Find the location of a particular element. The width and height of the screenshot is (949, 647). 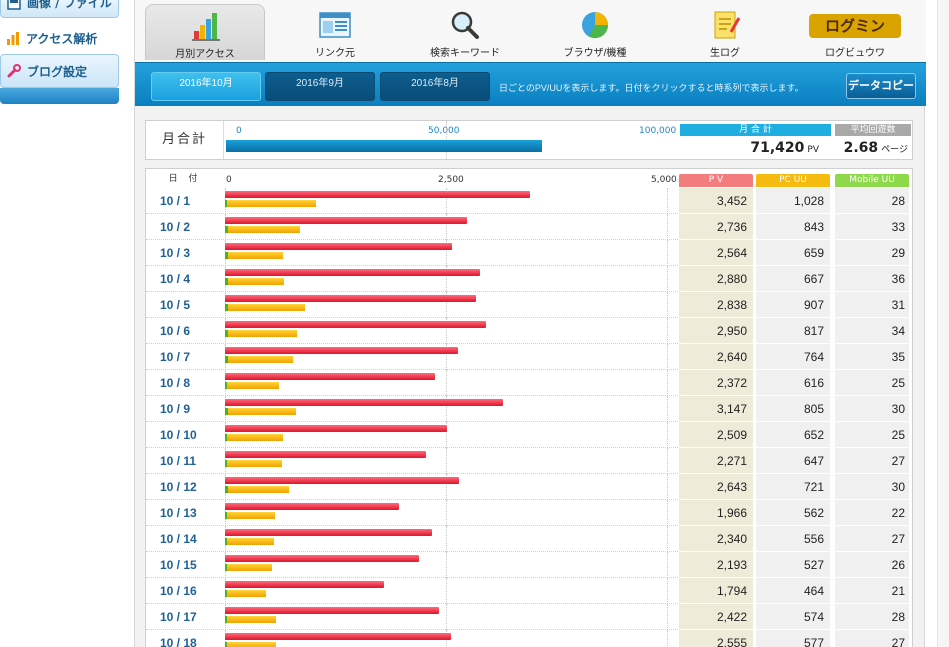

mobile-uu-cell: 29 is located at coordinates (872, 253).